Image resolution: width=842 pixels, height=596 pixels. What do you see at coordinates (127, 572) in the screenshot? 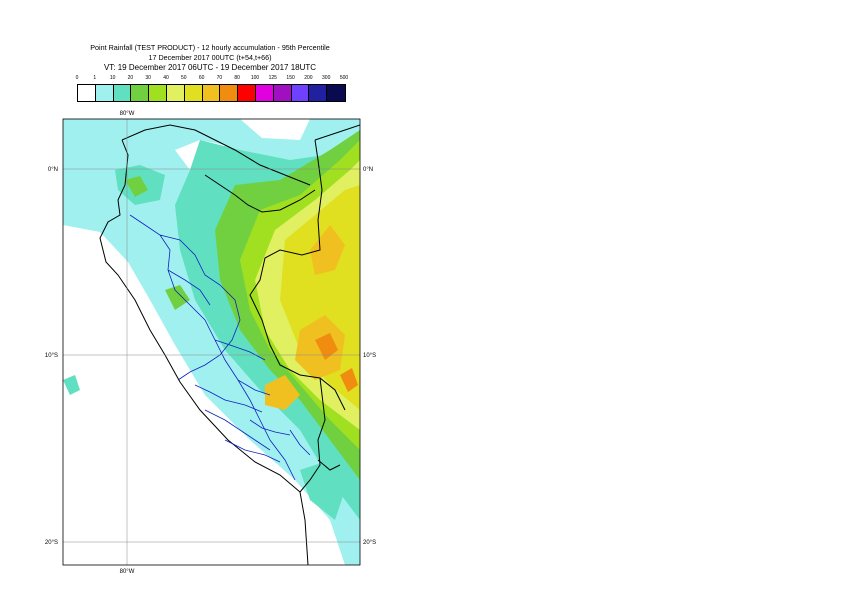
I see `lon-label-bottom: 80°W` at bounding box center [127, 572].